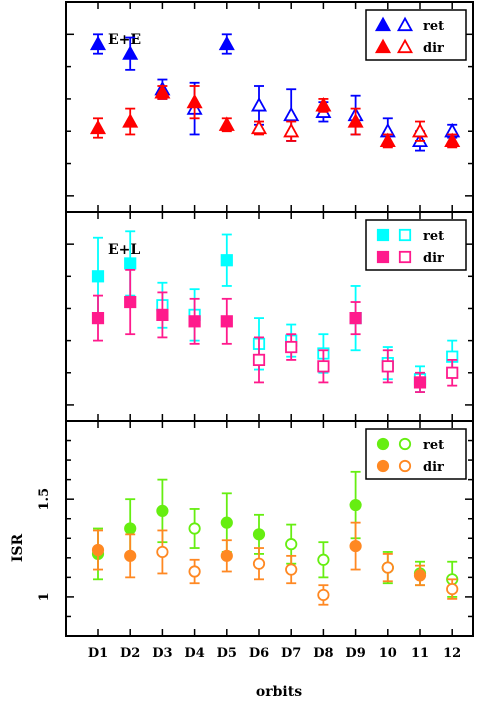 The height and width of the screenshot is (707, 490). What do you see at coordinates (194, 653) in the screenshot?
I see `x-tick-label: D4` at bounding box center [194, 653].